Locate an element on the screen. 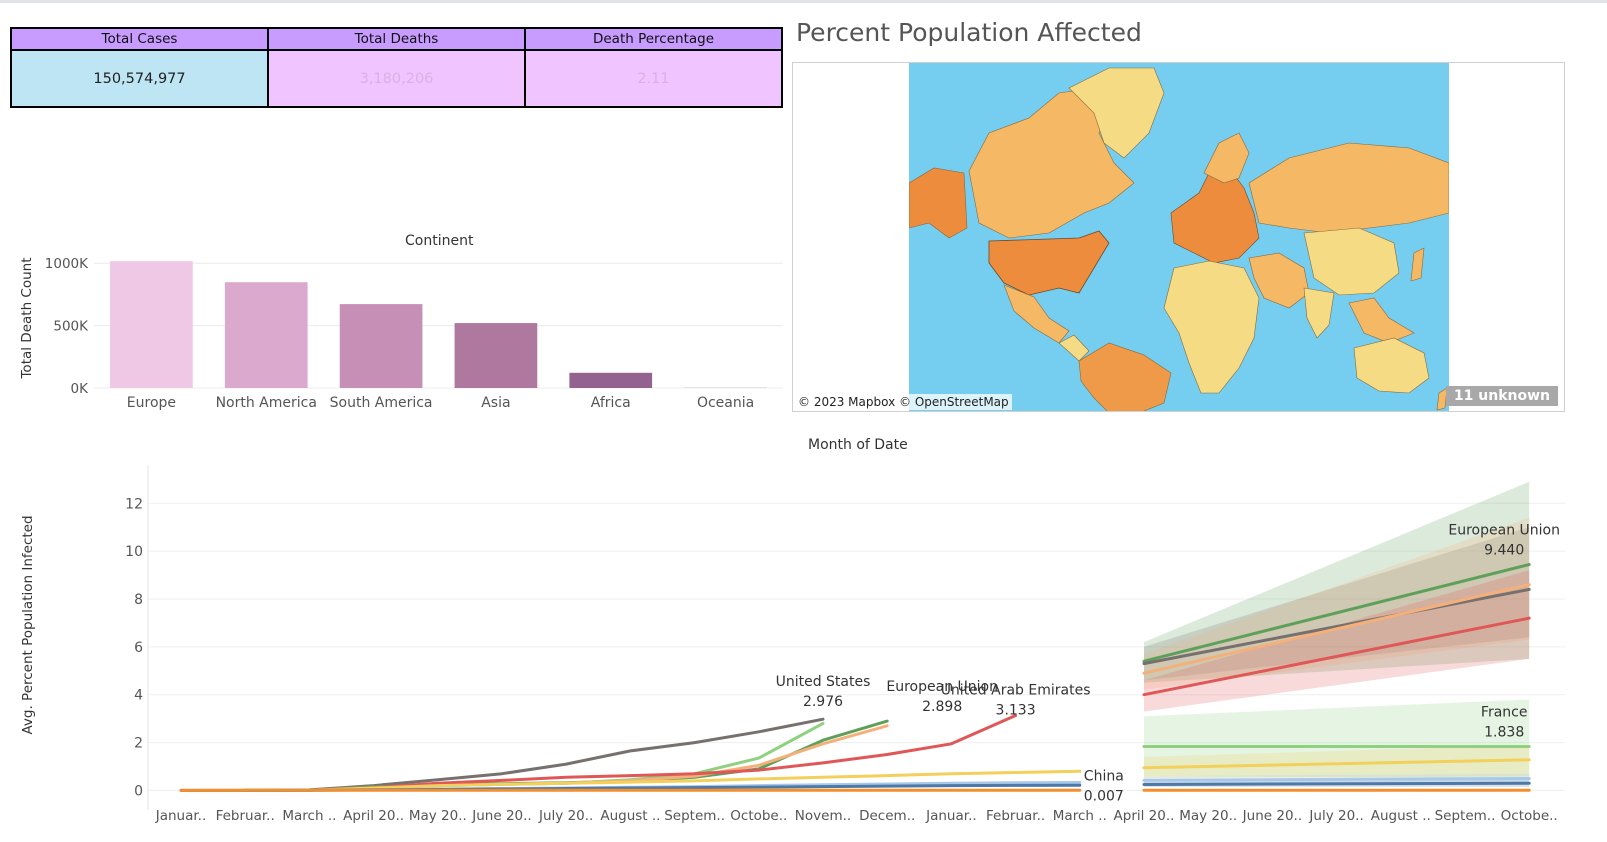  line-y-tick-label: 2 is located at coordinates (138, 744).